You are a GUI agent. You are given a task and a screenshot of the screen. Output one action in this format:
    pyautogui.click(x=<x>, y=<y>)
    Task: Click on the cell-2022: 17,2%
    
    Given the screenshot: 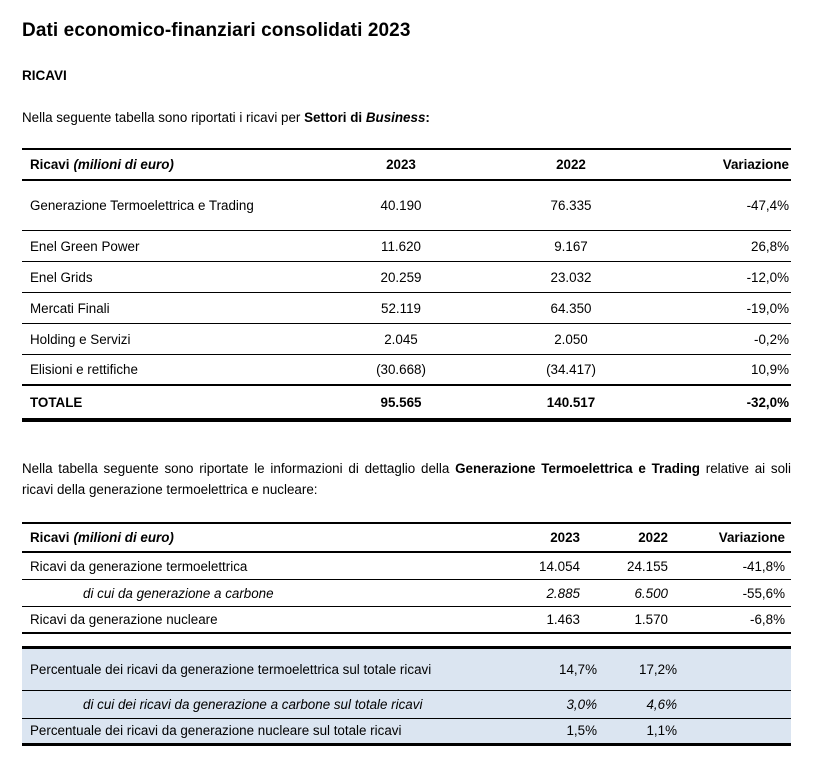 What is the action you would take?
    pyautogui.click(x=658, y=669)
    